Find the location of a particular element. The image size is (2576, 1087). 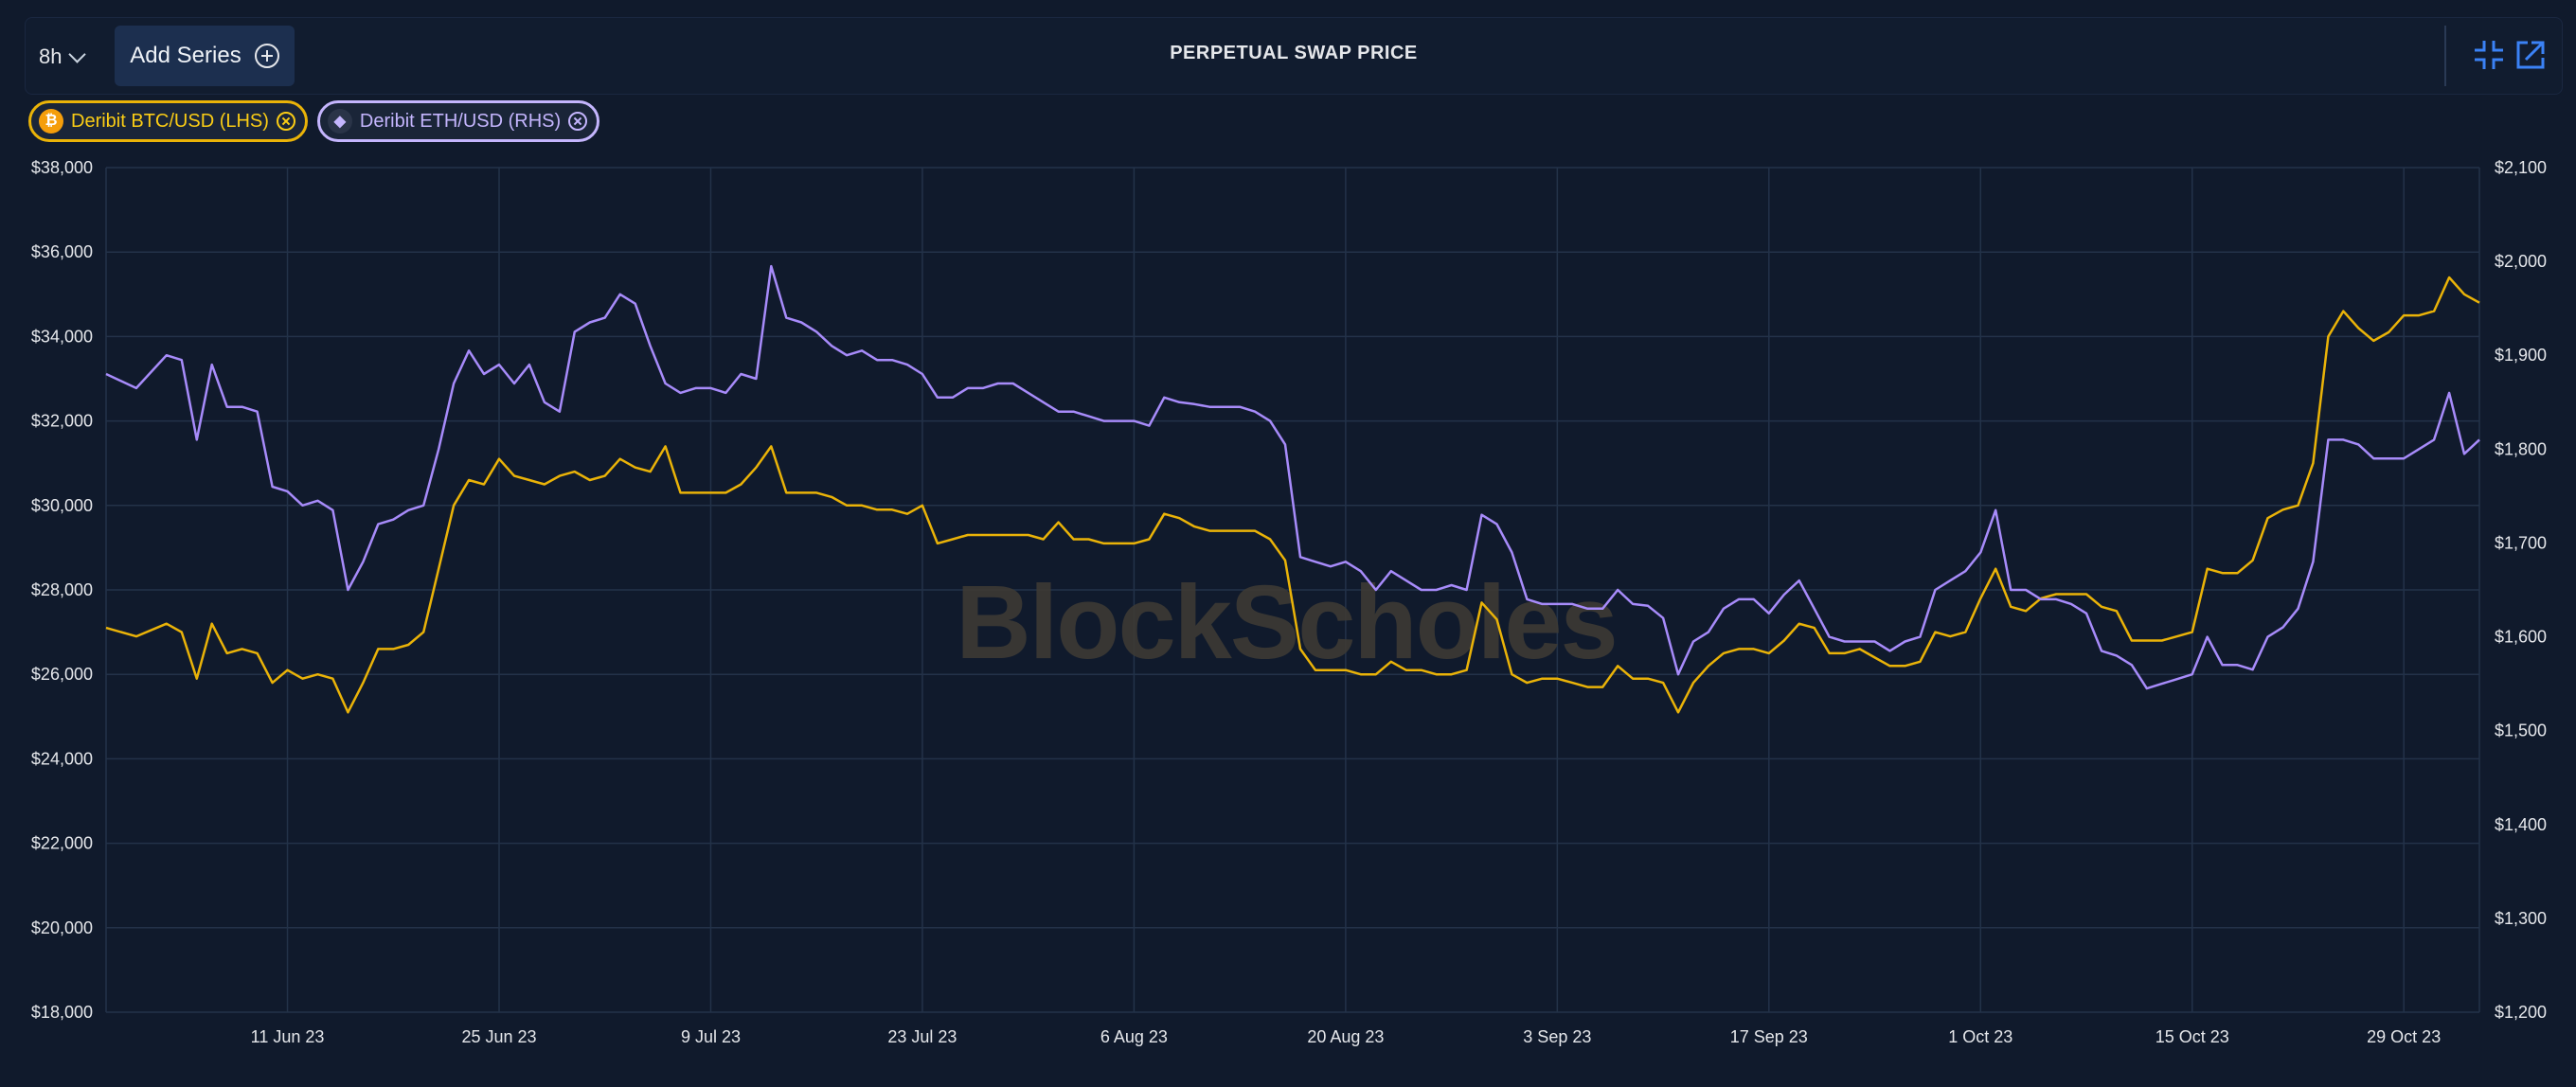

right-tick-label: $1,900 is located at coordinates (2521, 355).